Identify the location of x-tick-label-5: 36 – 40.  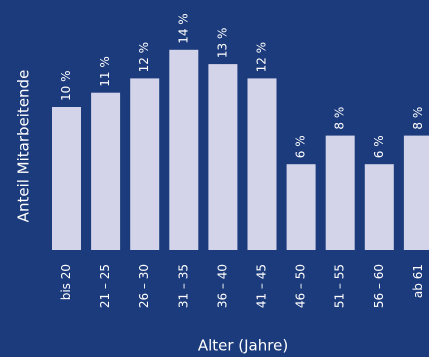
(222, 286).